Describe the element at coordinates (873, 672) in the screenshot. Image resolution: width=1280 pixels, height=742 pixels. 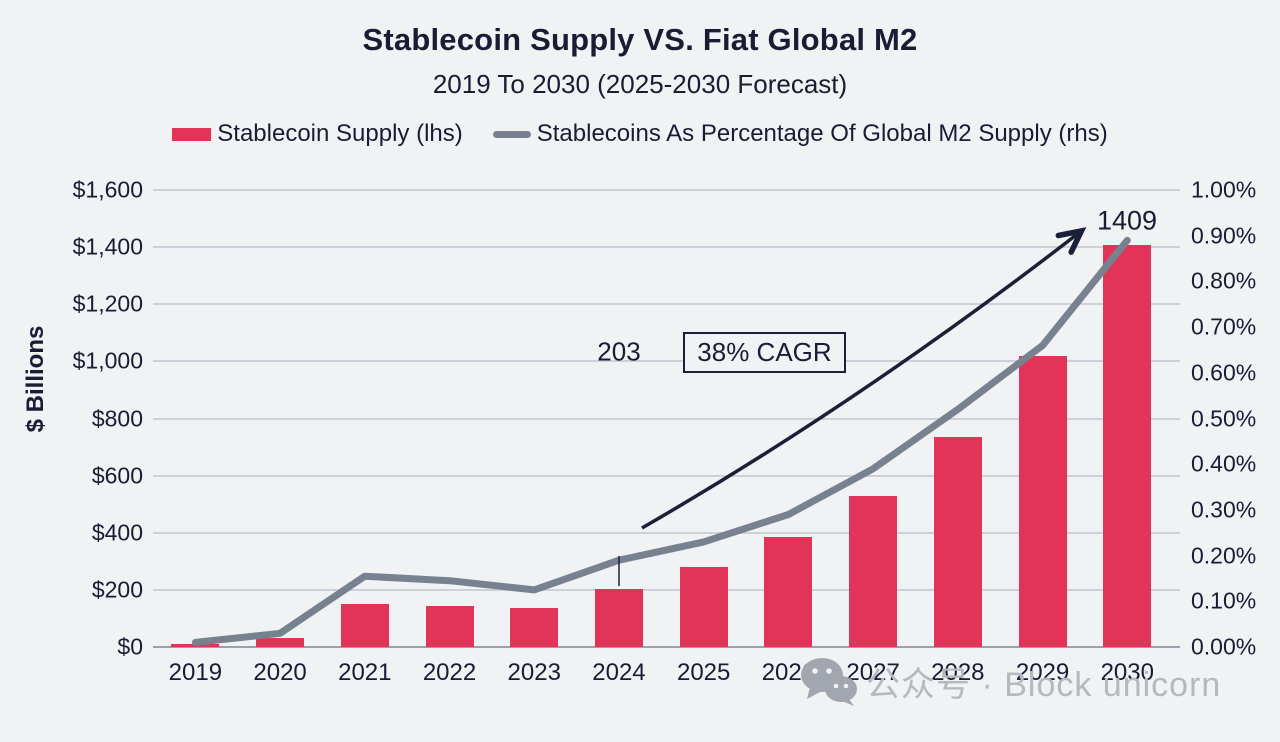
I see `x-axis-tick-label-2027: 2027` at that location.